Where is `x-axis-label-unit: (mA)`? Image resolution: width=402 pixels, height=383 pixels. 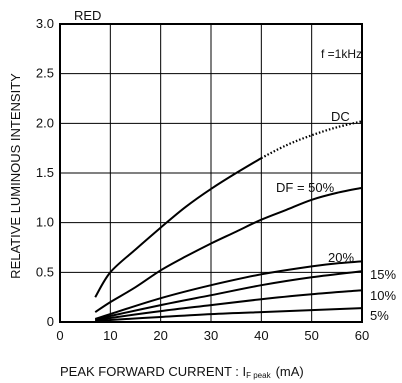
x-axis-label-unit: (mA) is located at coordinates (290, 371).